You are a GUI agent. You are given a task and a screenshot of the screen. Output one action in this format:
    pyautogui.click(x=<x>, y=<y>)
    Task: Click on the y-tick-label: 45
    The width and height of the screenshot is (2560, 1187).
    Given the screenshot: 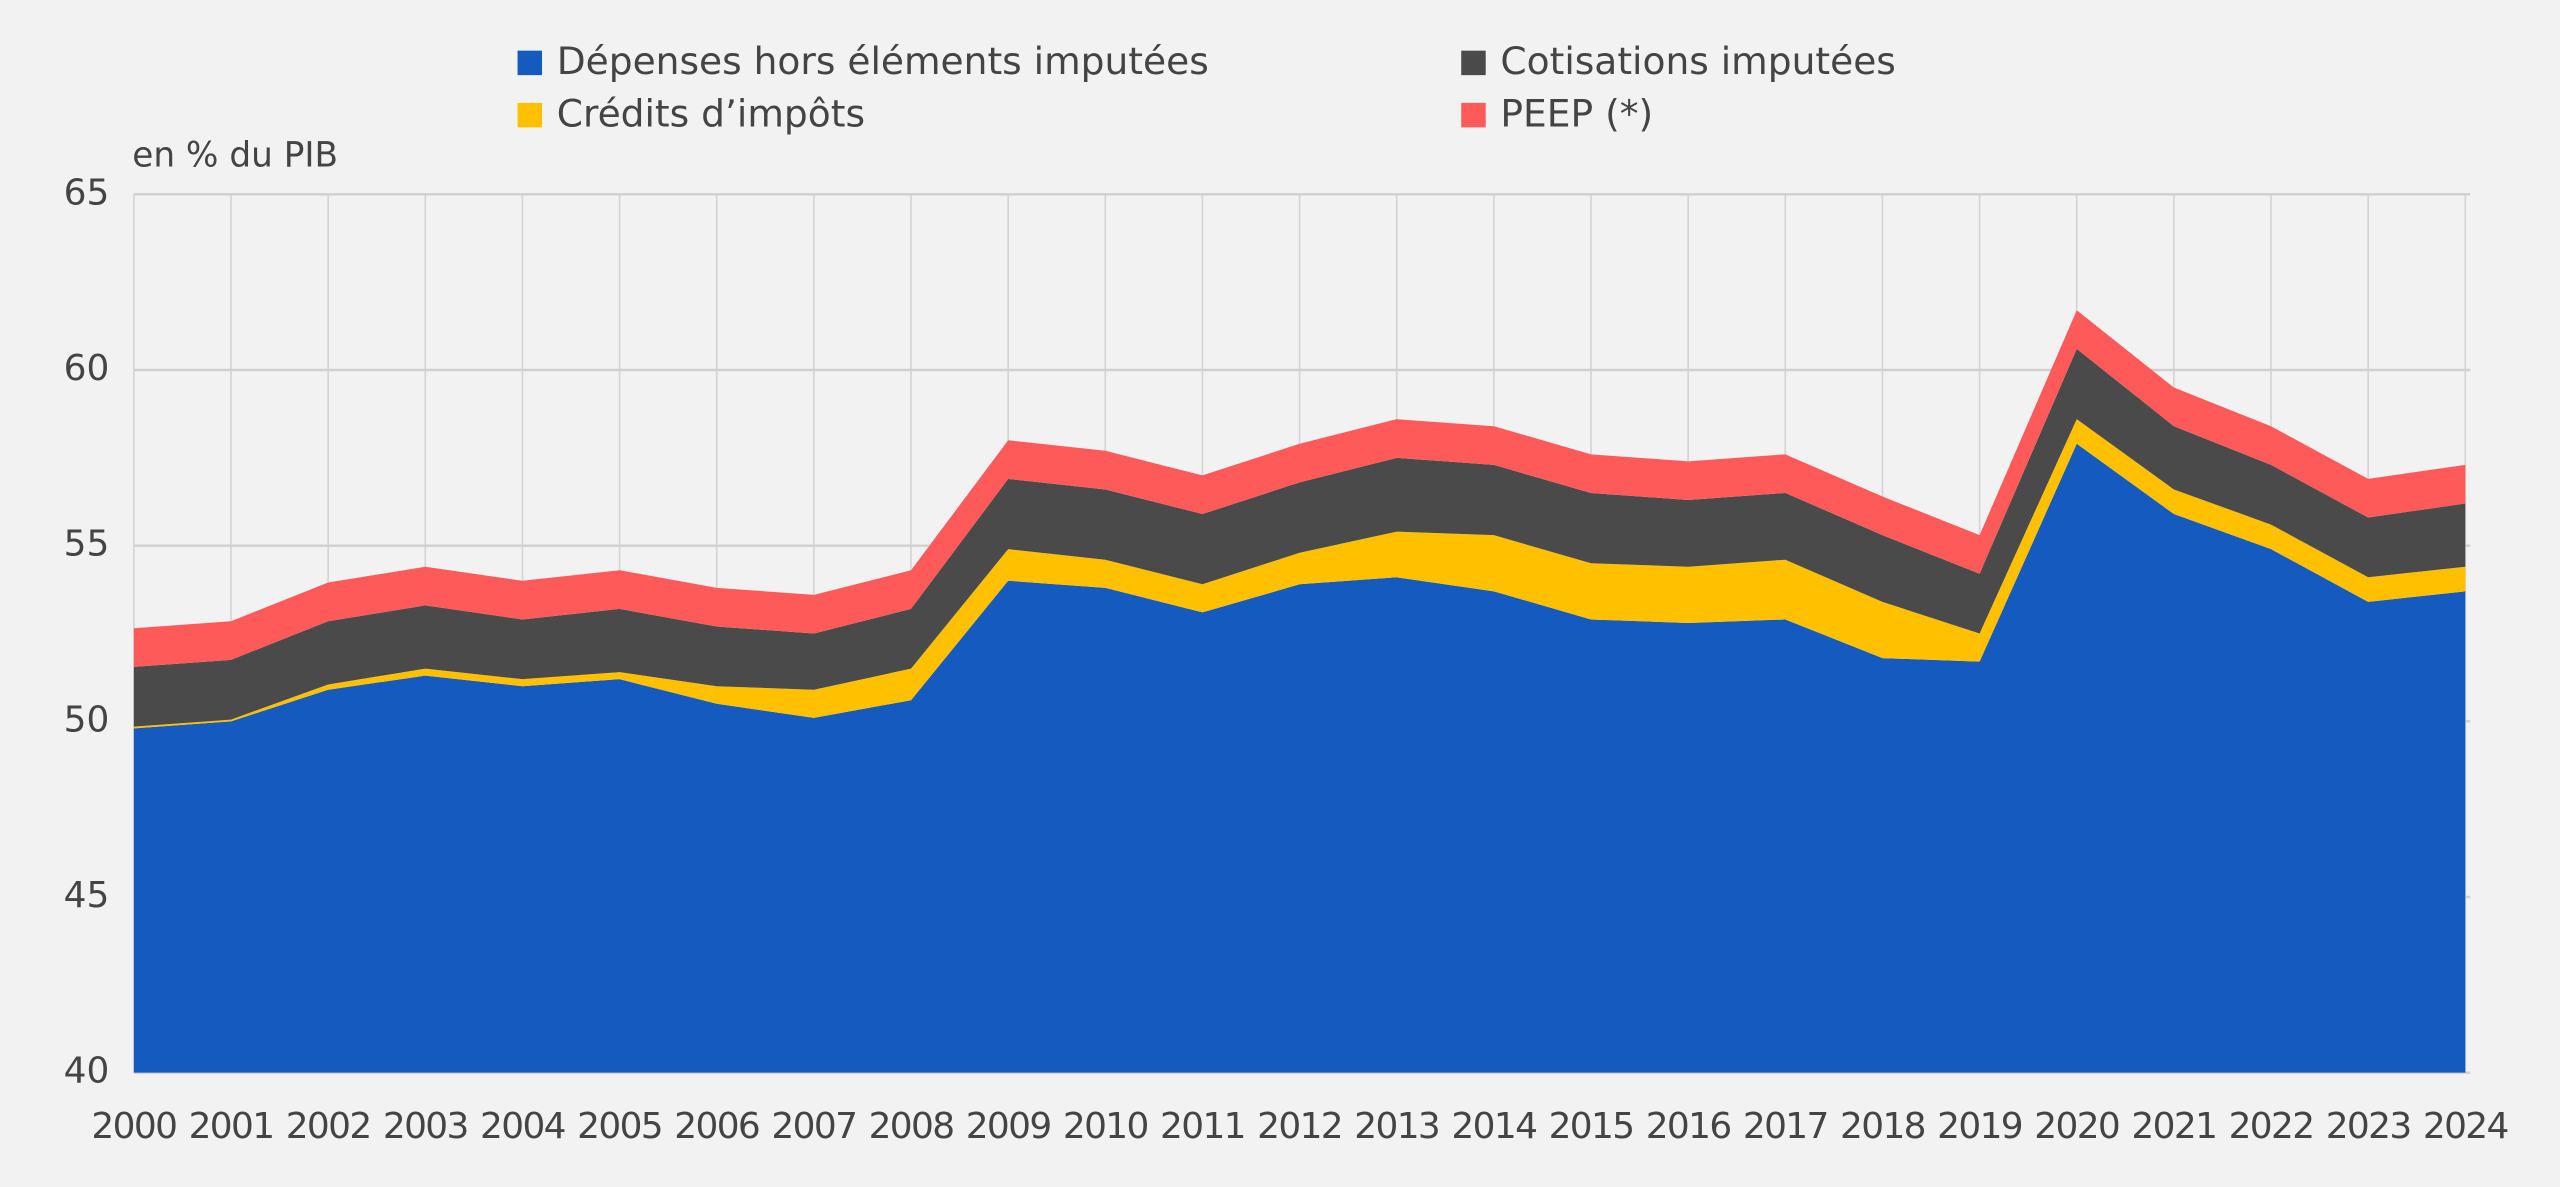 What is the action you would take?
    pyautogui.click(x=87, y=895)
    